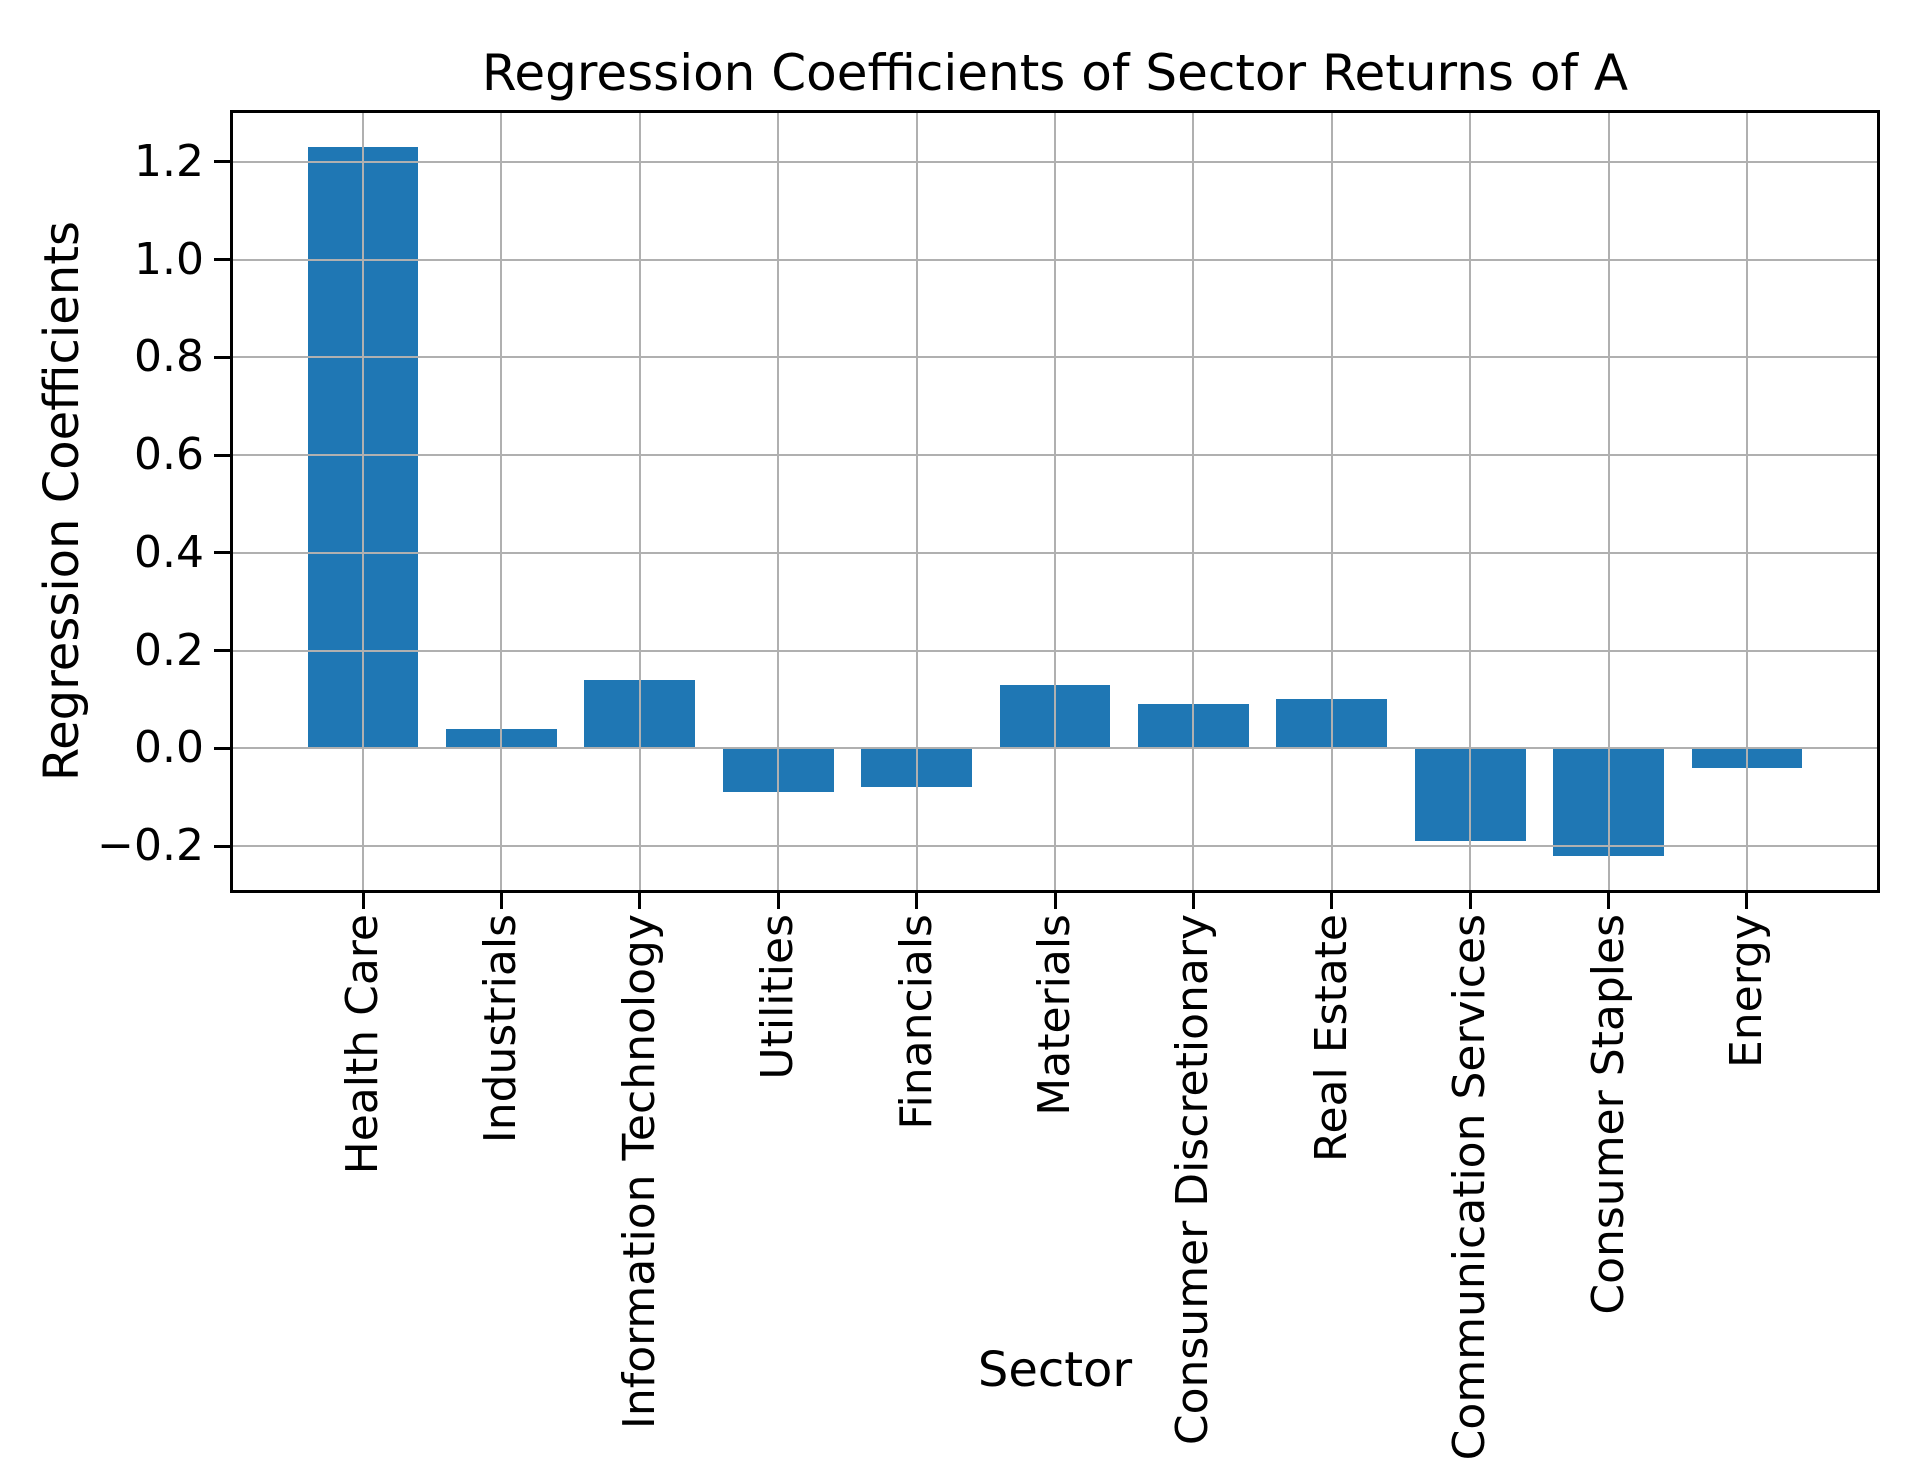 The image size is (1920, 1474). Describe the element at coordinates (363, 1044) in the screenshot. I see `x-tick-label-health-care: Health Care` at that location.